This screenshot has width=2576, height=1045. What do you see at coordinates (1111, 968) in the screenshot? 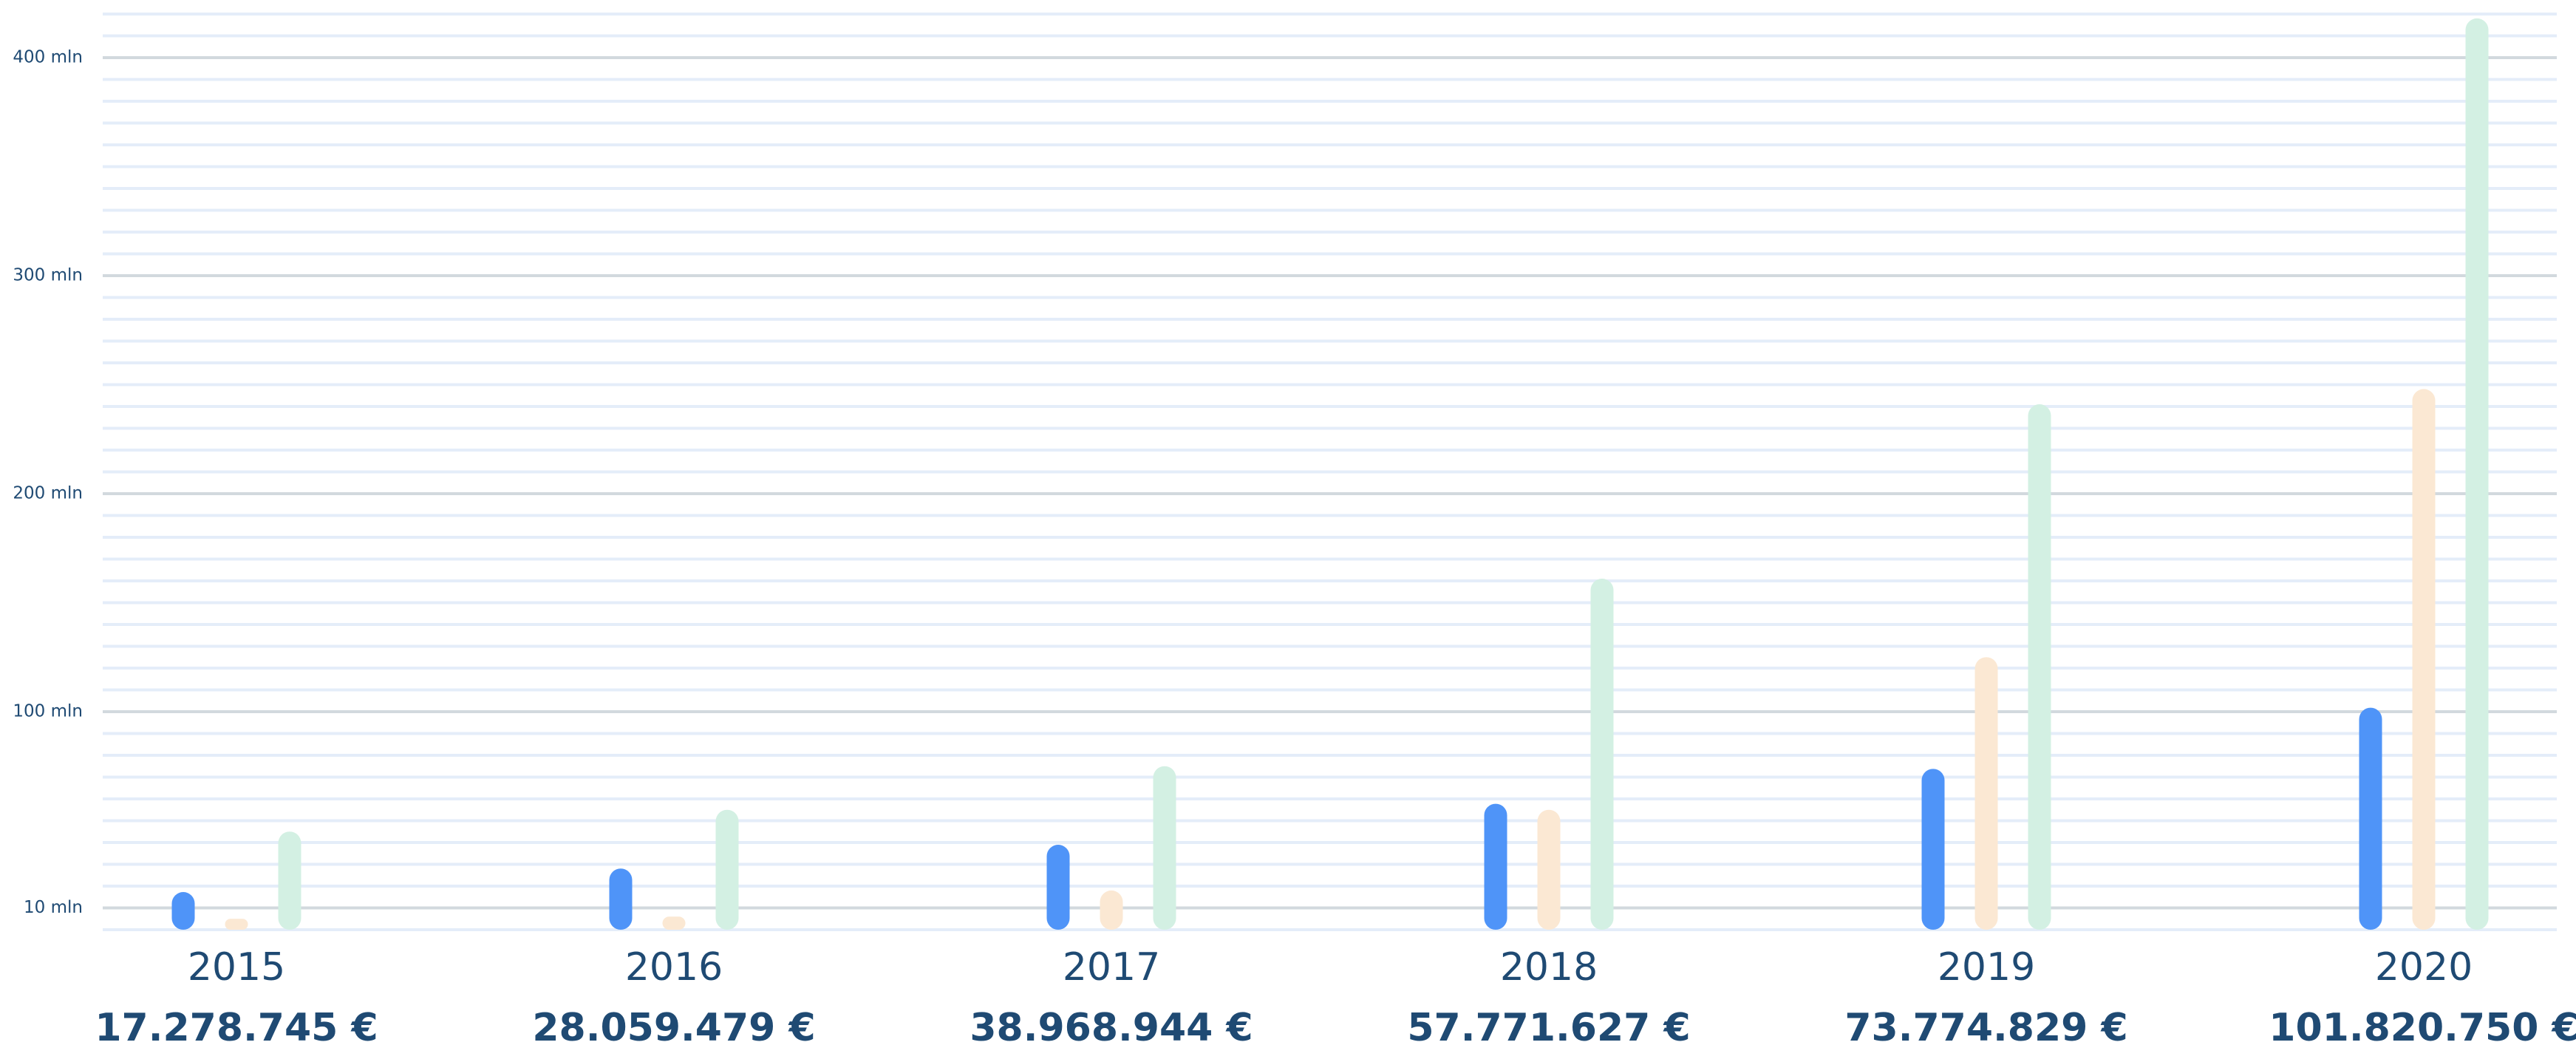
I see `x-tick-label: 2017` at bounding box center [1111, 968].